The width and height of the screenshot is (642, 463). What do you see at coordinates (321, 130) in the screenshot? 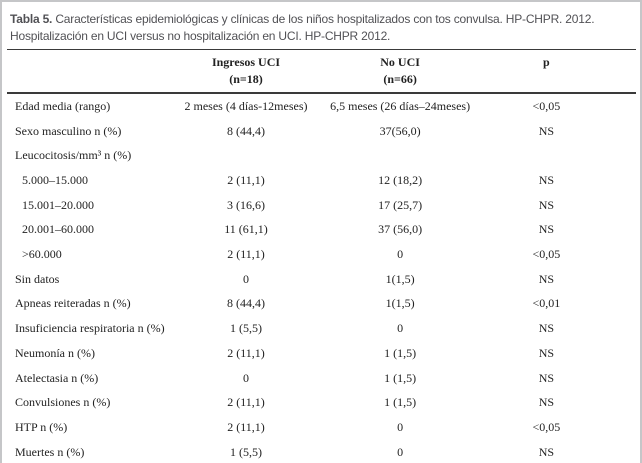
I see `table-row: Sexo masculino n (%) 8 (44,4) 37(56,0) NS` at bounding box center [321, 130].